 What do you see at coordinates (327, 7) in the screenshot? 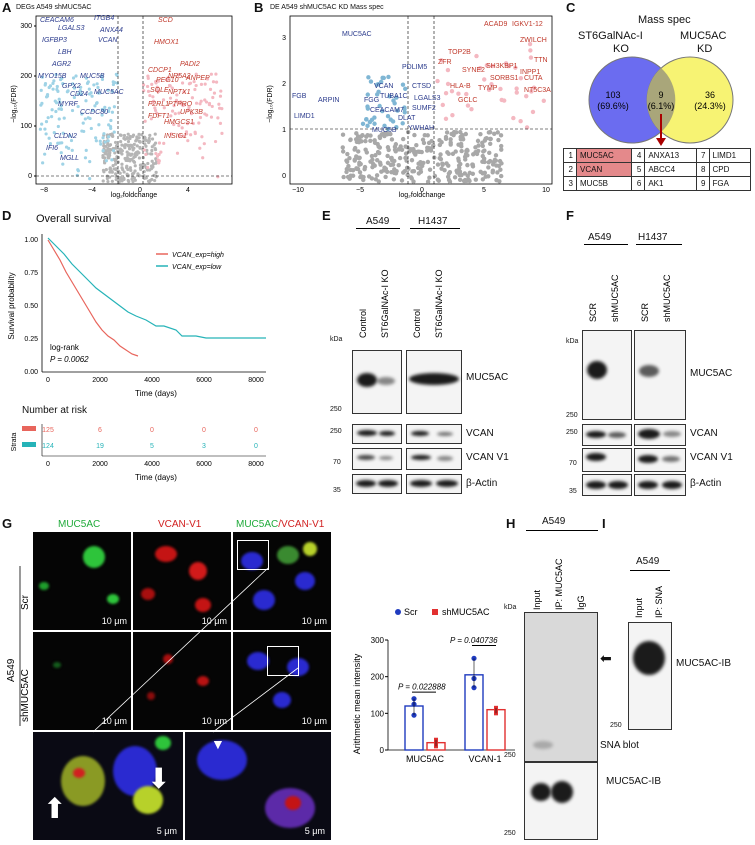
I see `panel-b-title: DE A549 shMUC5AC KD Mass spec` at bounding box center [327, 7].